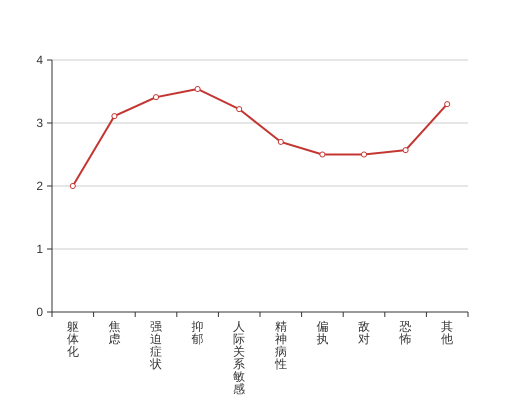  Describe the element at coordinates (322, 333) in the screenshot. I see `x-tick-label: 偏执` at that location.